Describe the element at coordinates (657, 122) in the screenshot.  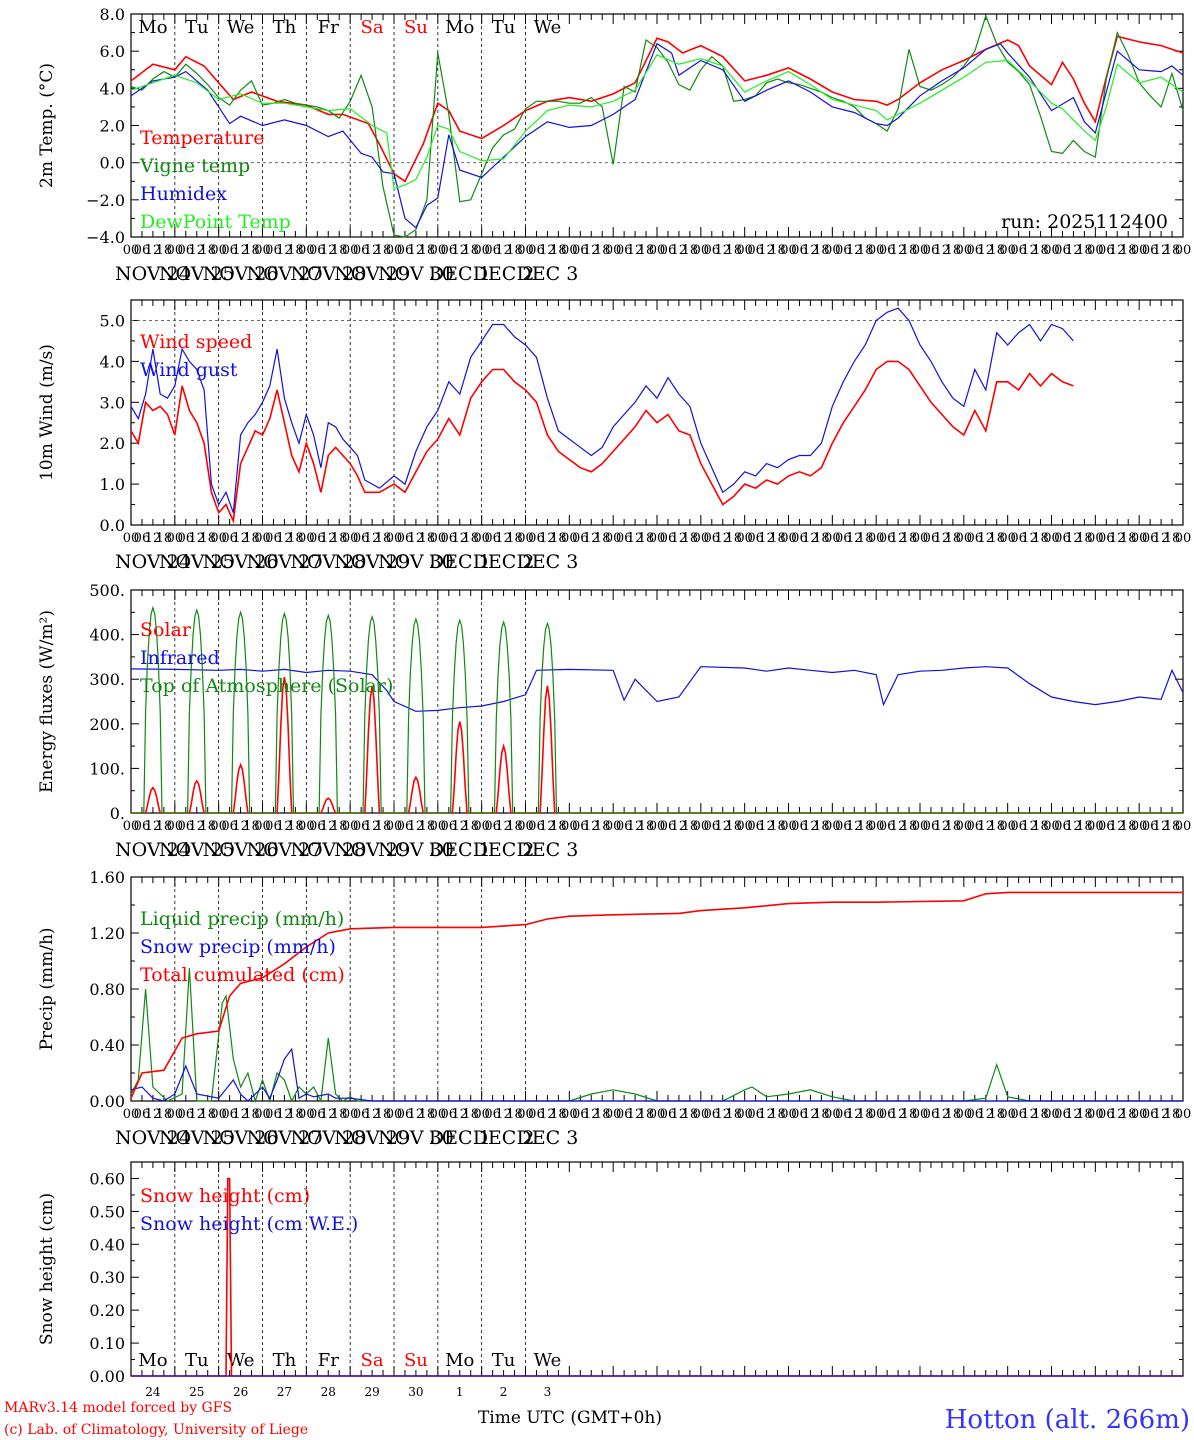
I see `series-line-dewpoint-temp` at that location.